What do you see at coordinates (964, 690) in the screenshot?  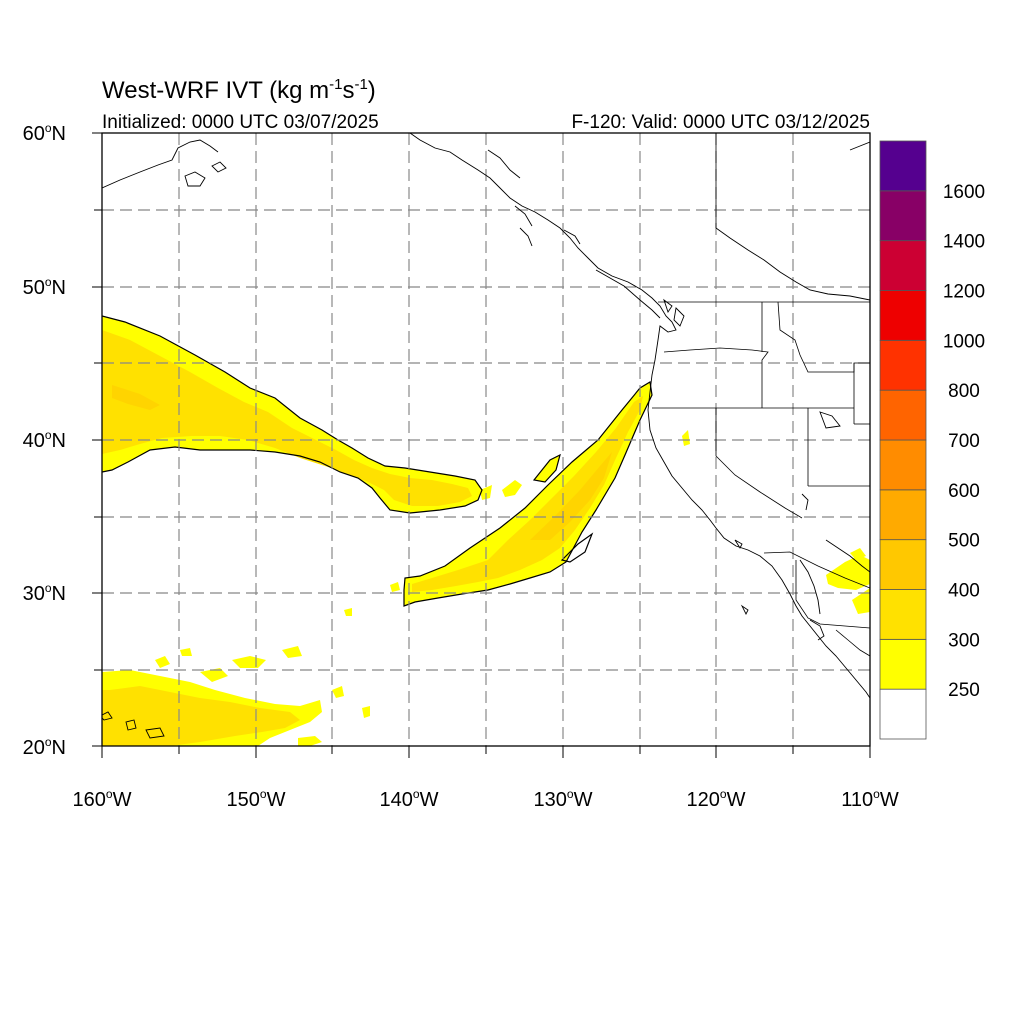 I see `colorbar-label: 250` at bounding box center [964, 690].